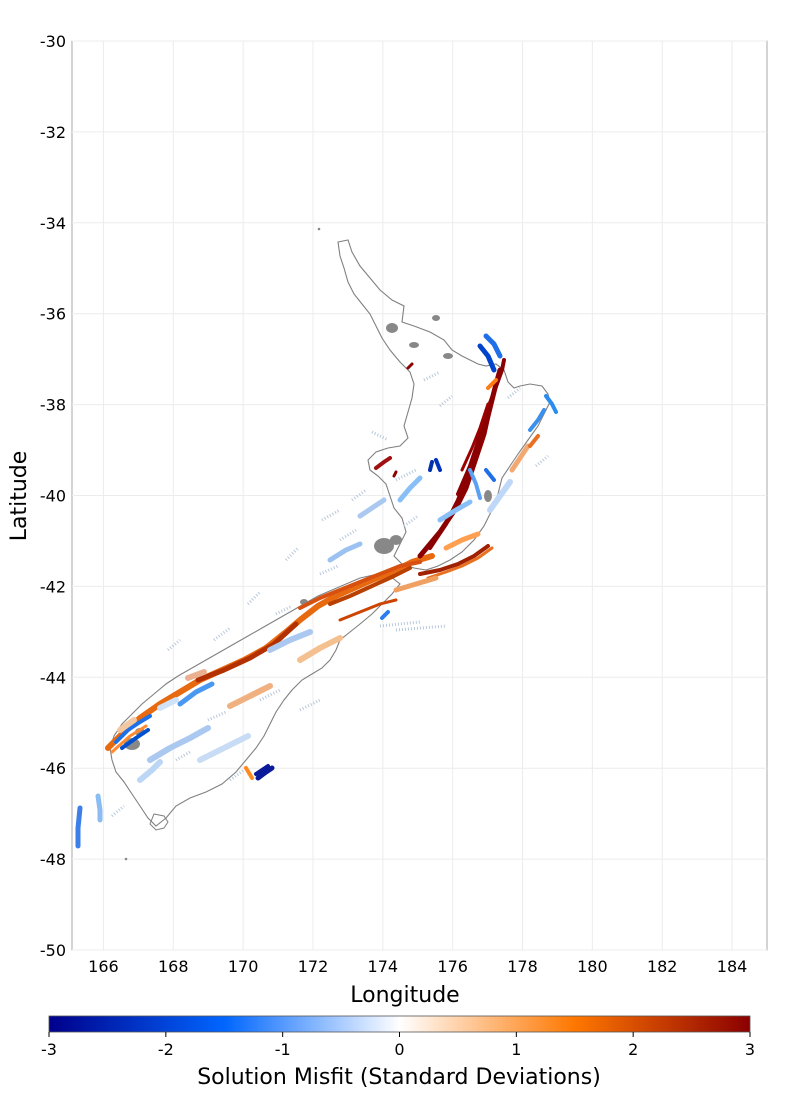  Describe the element at coordinates (750, 1049) in the screenshot. I see `colorbar-tick-label: 3` at that location.